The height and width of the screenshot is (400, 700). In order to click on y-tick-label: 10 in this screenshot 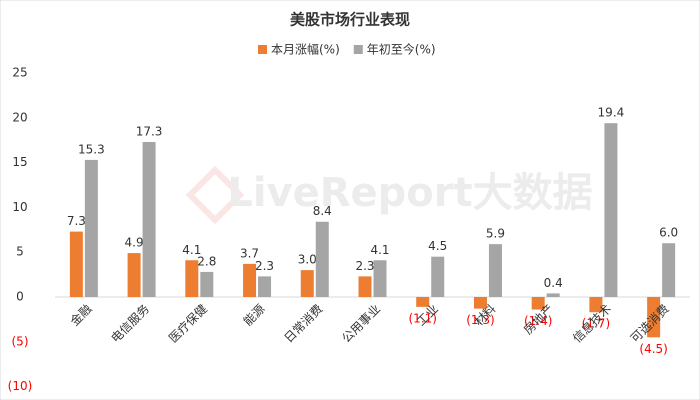, I will do `click(19, 207)`.